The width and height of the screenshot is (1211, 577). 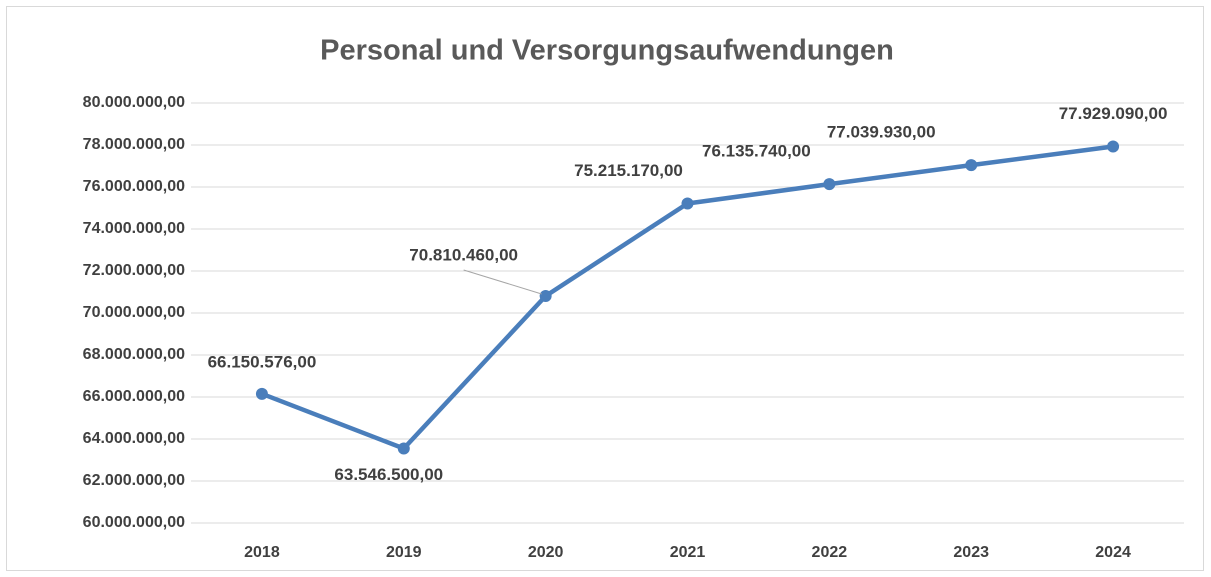 What do you see at coordinates (688, 552) in the screenshot?
I see `x-tick-label: 2021` at bounding box center [688, 552].